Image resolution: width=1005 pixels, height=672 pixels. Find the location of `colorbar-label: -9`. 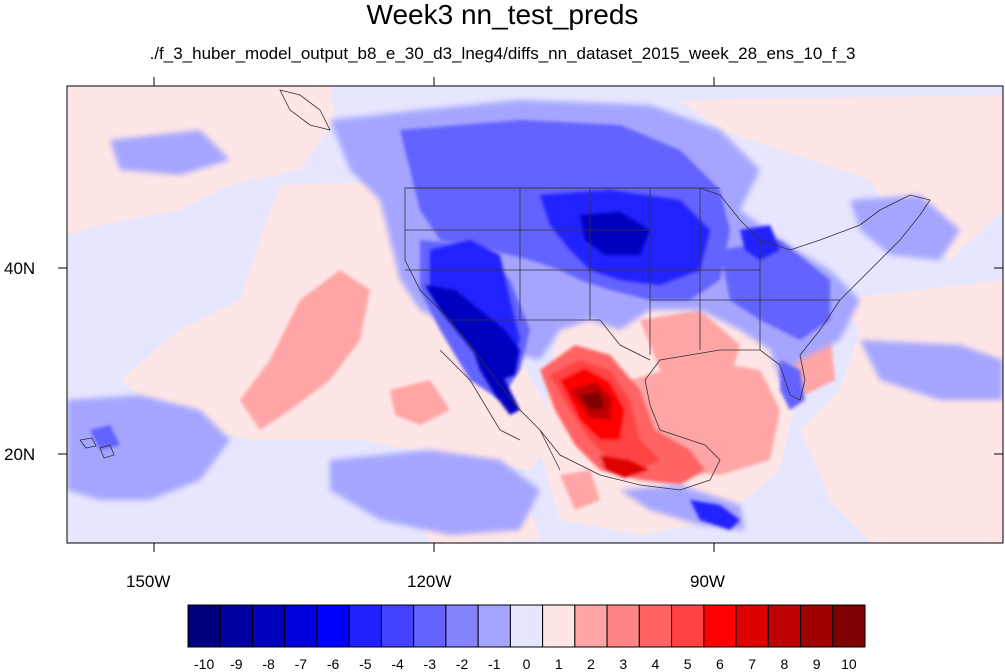

colorbar-label: -9 is located at coordinates (236, 664).